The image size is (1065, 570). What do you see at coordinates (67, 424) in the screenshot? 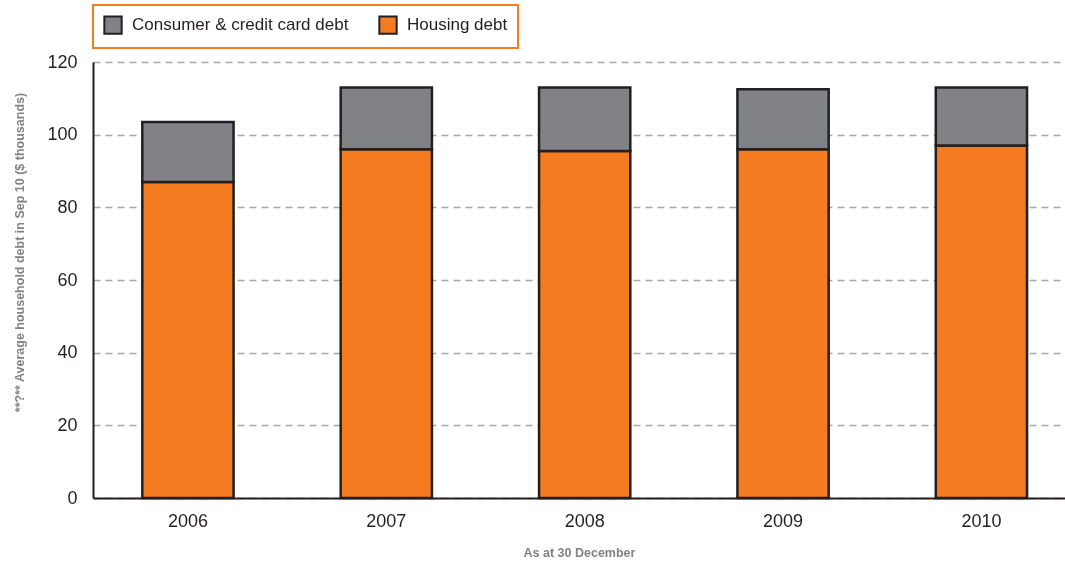
I see `y-tick-label: 20` at bounding box center [67, 424].